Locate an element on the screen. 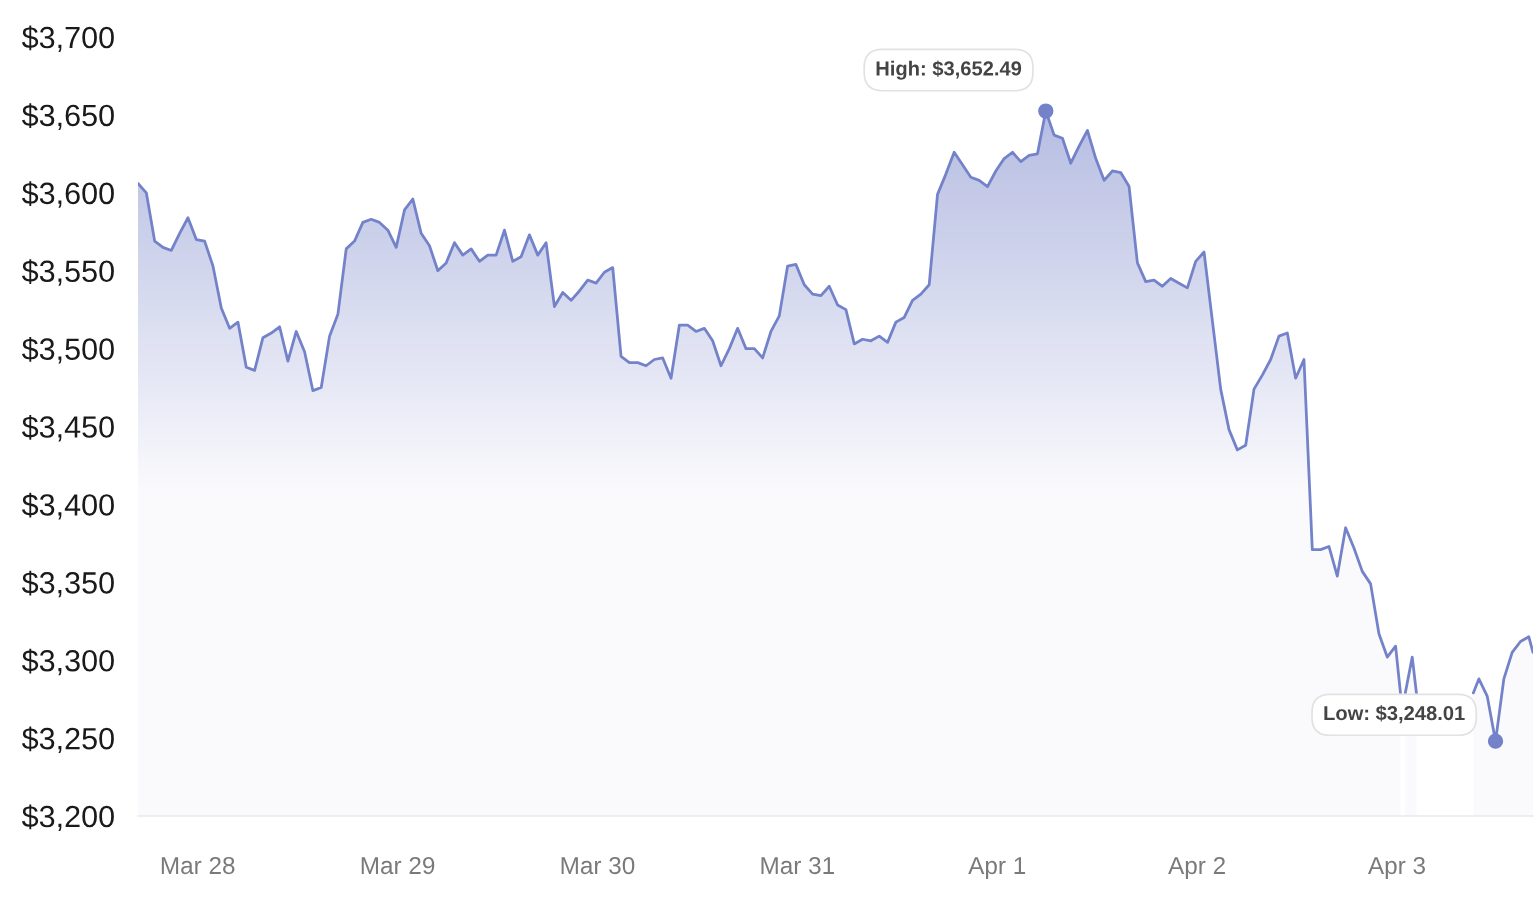 This screenshot has height=900, width=1538. y-tick-label: $3,550 is located at coordinates (67, 272).